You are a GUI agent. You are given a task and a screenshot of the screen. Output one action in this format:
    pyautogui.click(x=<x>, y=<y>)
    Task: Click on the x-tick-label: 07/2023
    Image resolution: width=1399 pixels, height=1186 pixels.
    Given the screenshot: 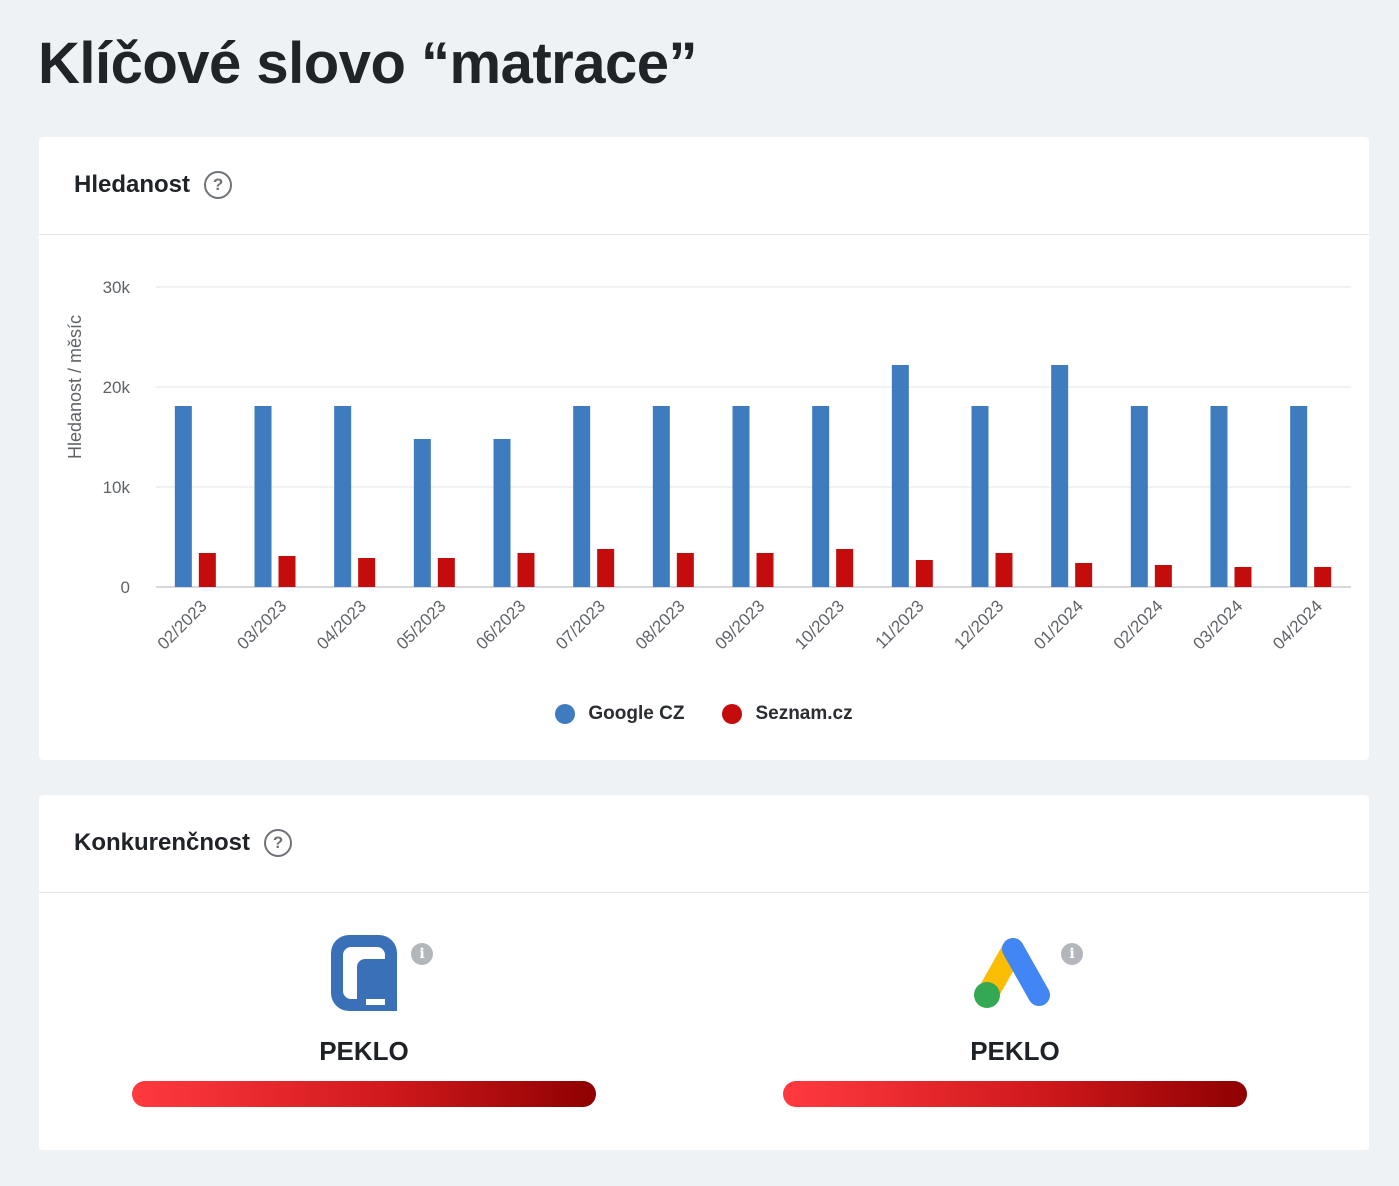 What is the action you would take?
    pyautogui.click(x=580, y=624)
    